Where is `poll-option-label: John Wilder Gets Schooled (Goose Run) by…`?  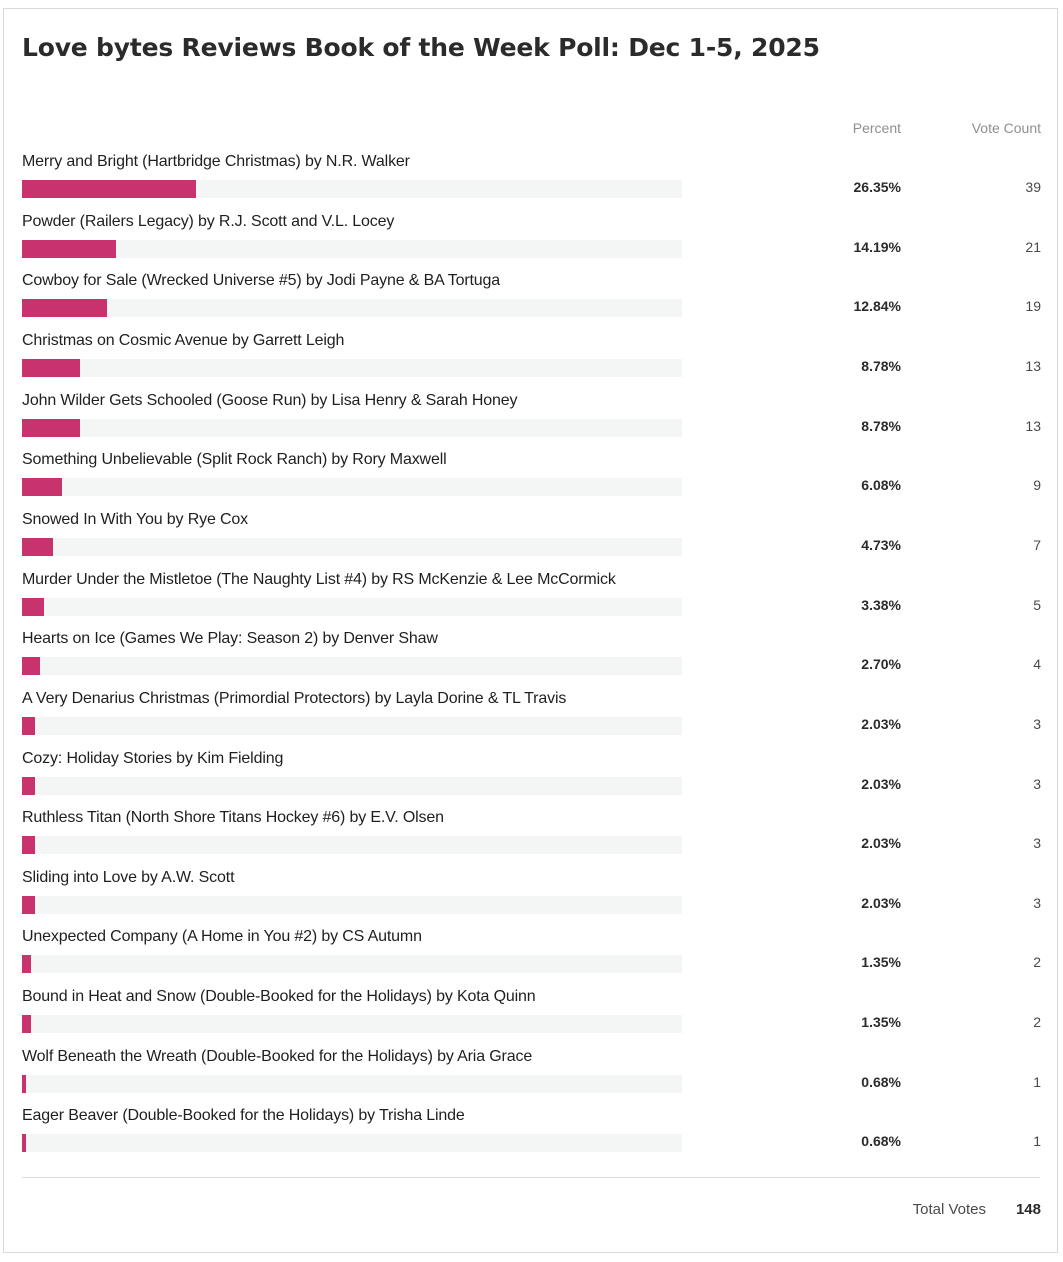 poll-option-label: John Wilder Gets Schooled (Goose Run) by… is located at coordinates (270, 400).